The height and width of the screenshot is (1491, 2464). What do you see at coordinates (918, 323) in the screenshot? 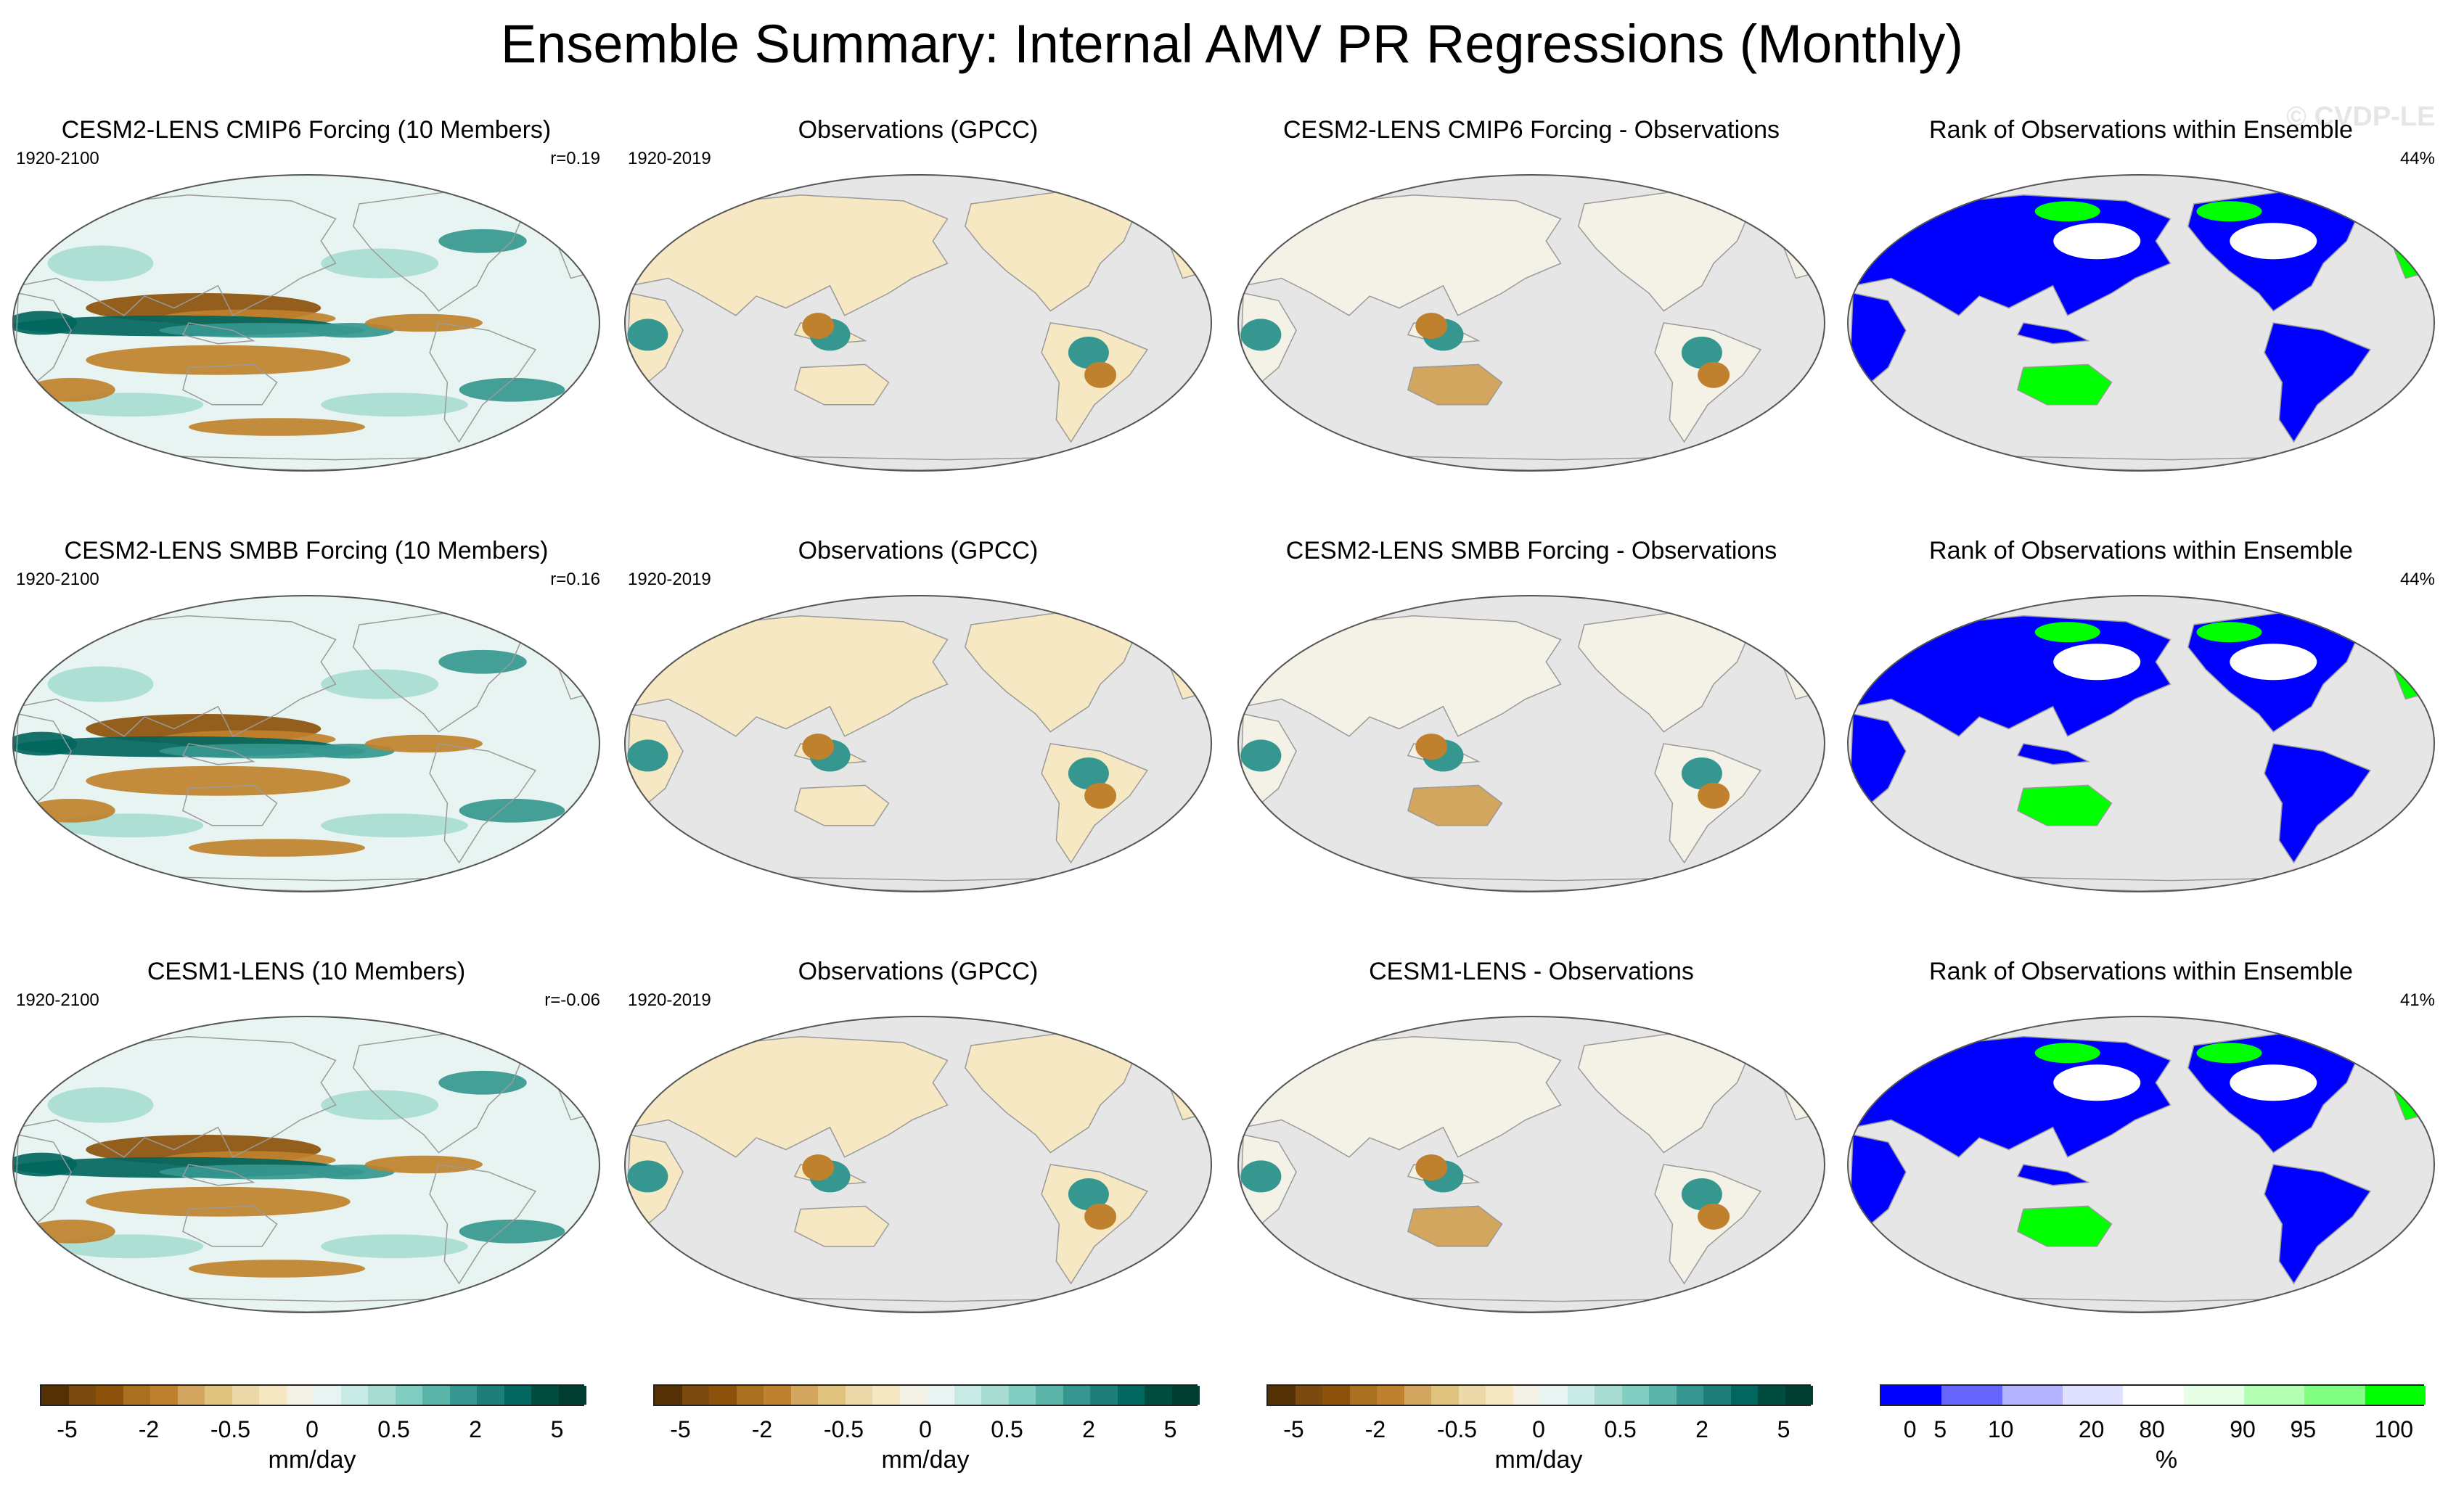
I see `map-obs-r0-c1` at bounding box center [918, 323].